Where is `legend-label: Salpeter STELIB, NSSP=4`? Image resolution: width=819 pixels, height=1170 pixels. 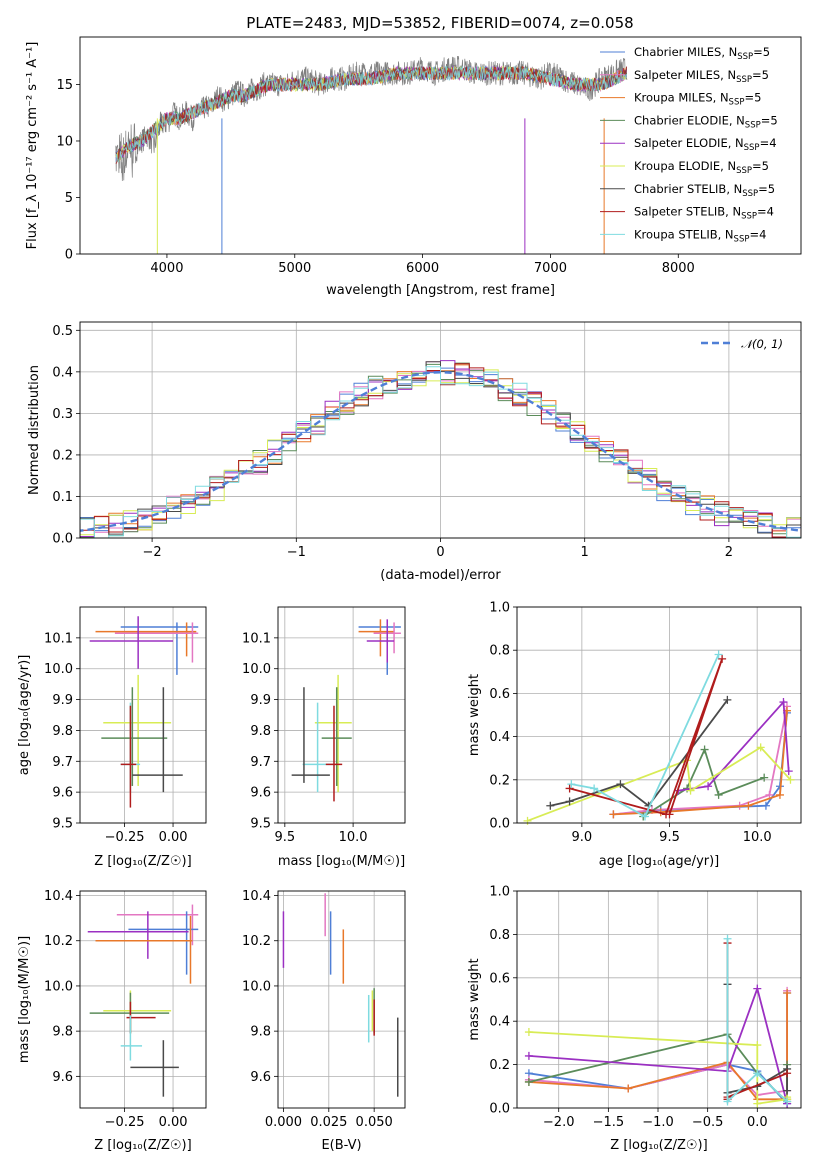
legend-label: Salpeter STELIB, NSSP=4 is located at coordinates (704, 213).